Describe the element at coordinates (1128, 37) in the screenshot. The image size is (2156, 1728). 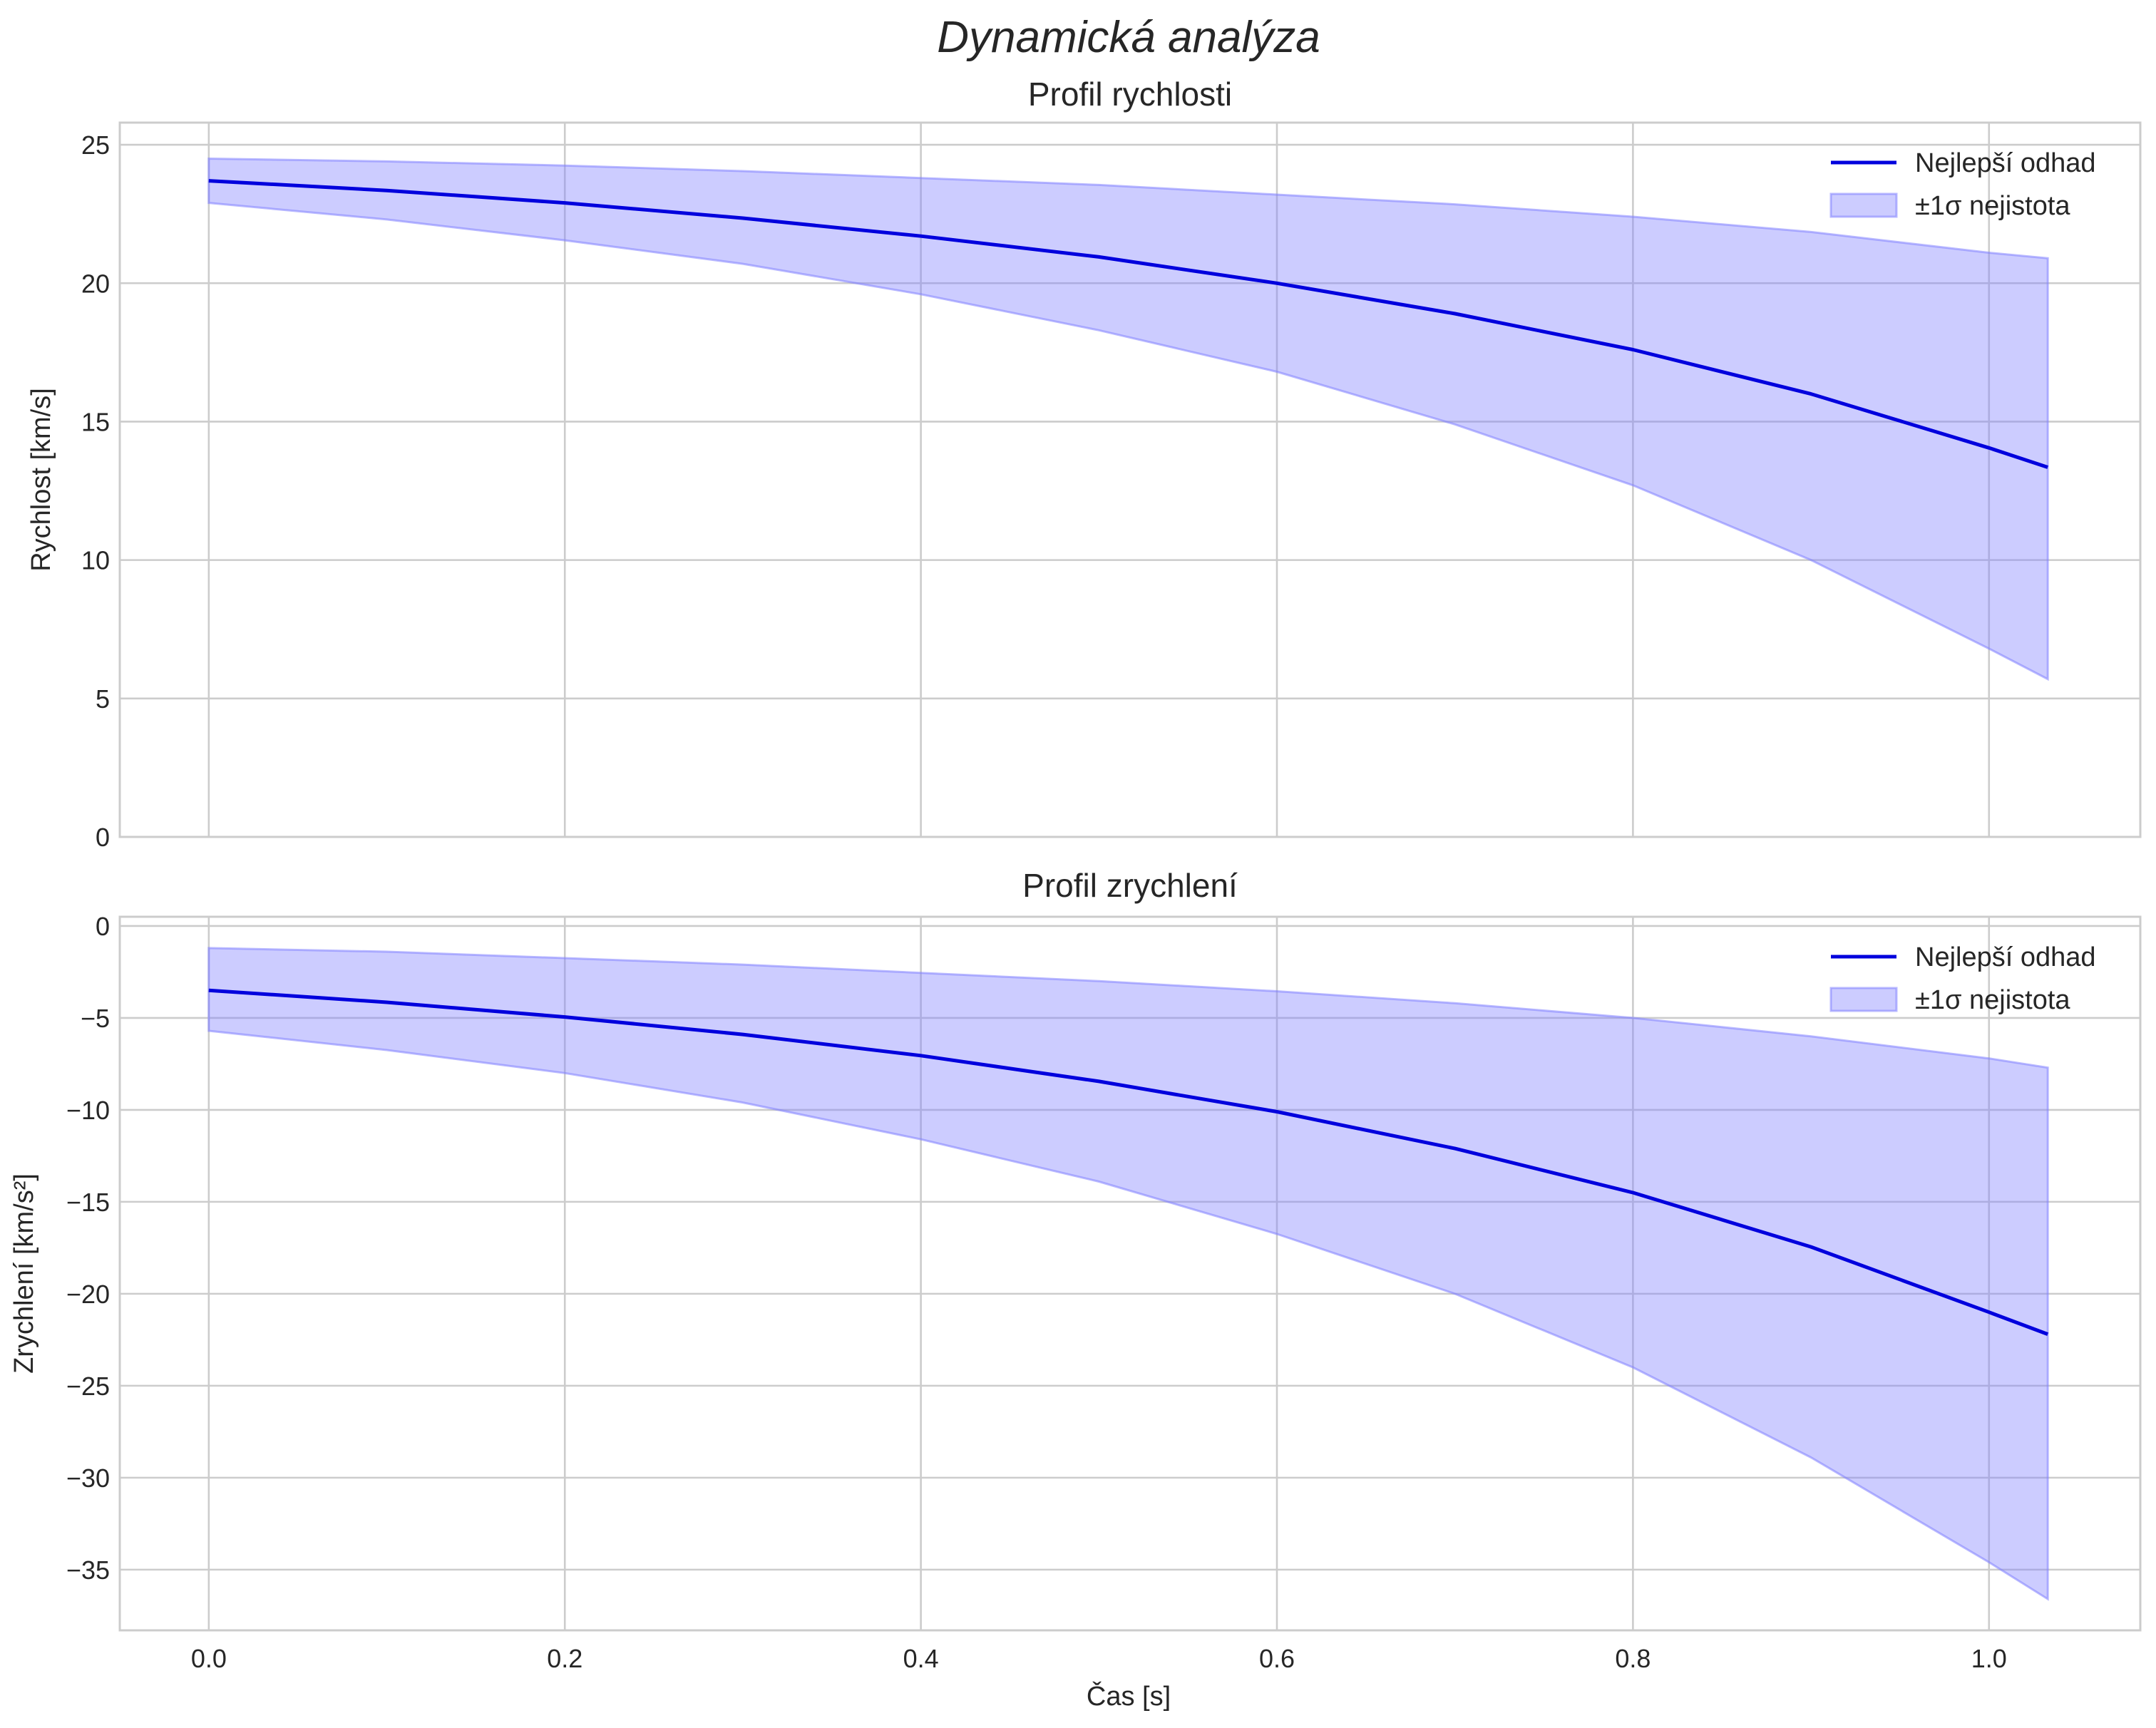
I see `figure-title: Dynamická analýza` at that location.